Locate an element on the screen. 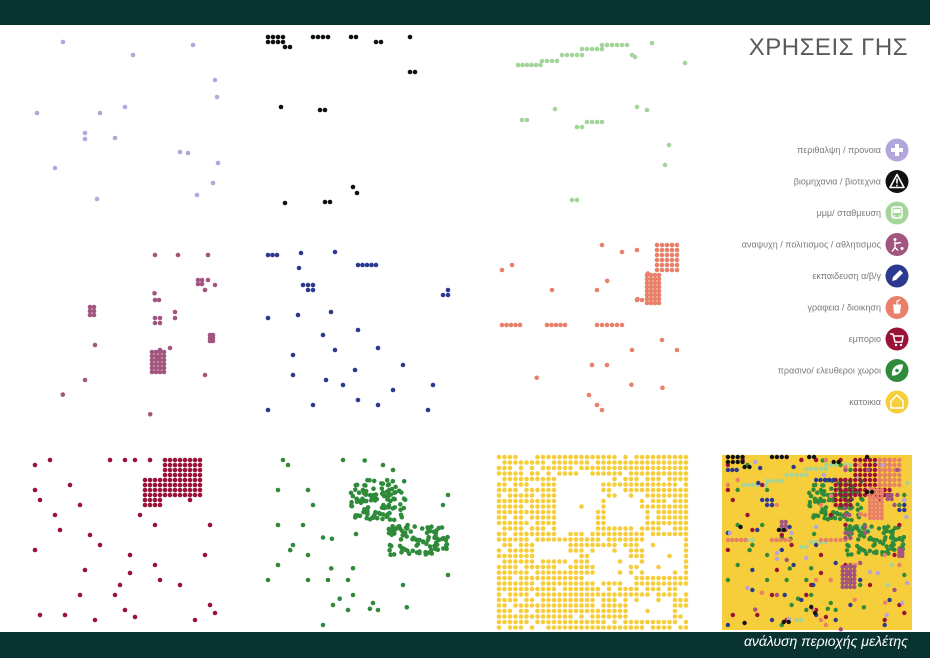 The width and height of the screenshot is (930, 658). composite-dot-transport is located at coordinates (796, 620).